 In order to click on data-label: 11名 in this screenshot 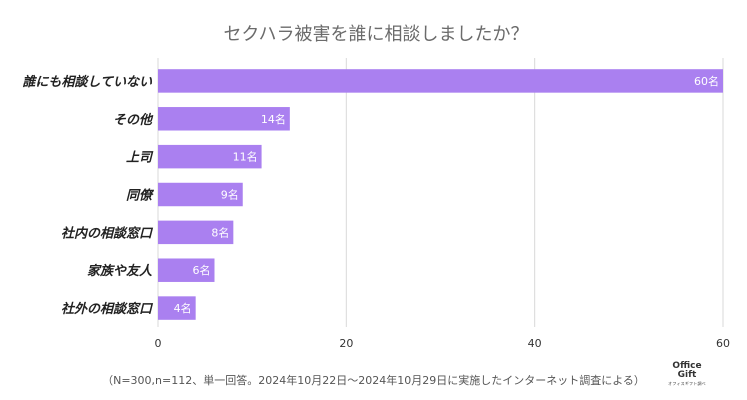, I will do `click(245, 157)`.